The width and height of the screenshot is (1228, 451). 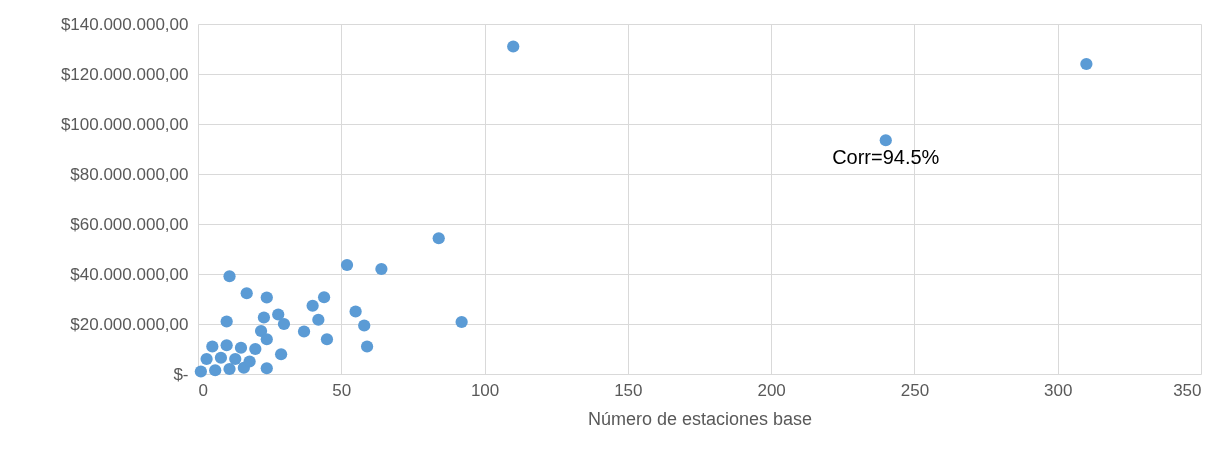 What do you see at coordinates (129, 324) in the screenshot?
I see `y-tick-label: $20.000.000,00` at bounding box center [129, 324].